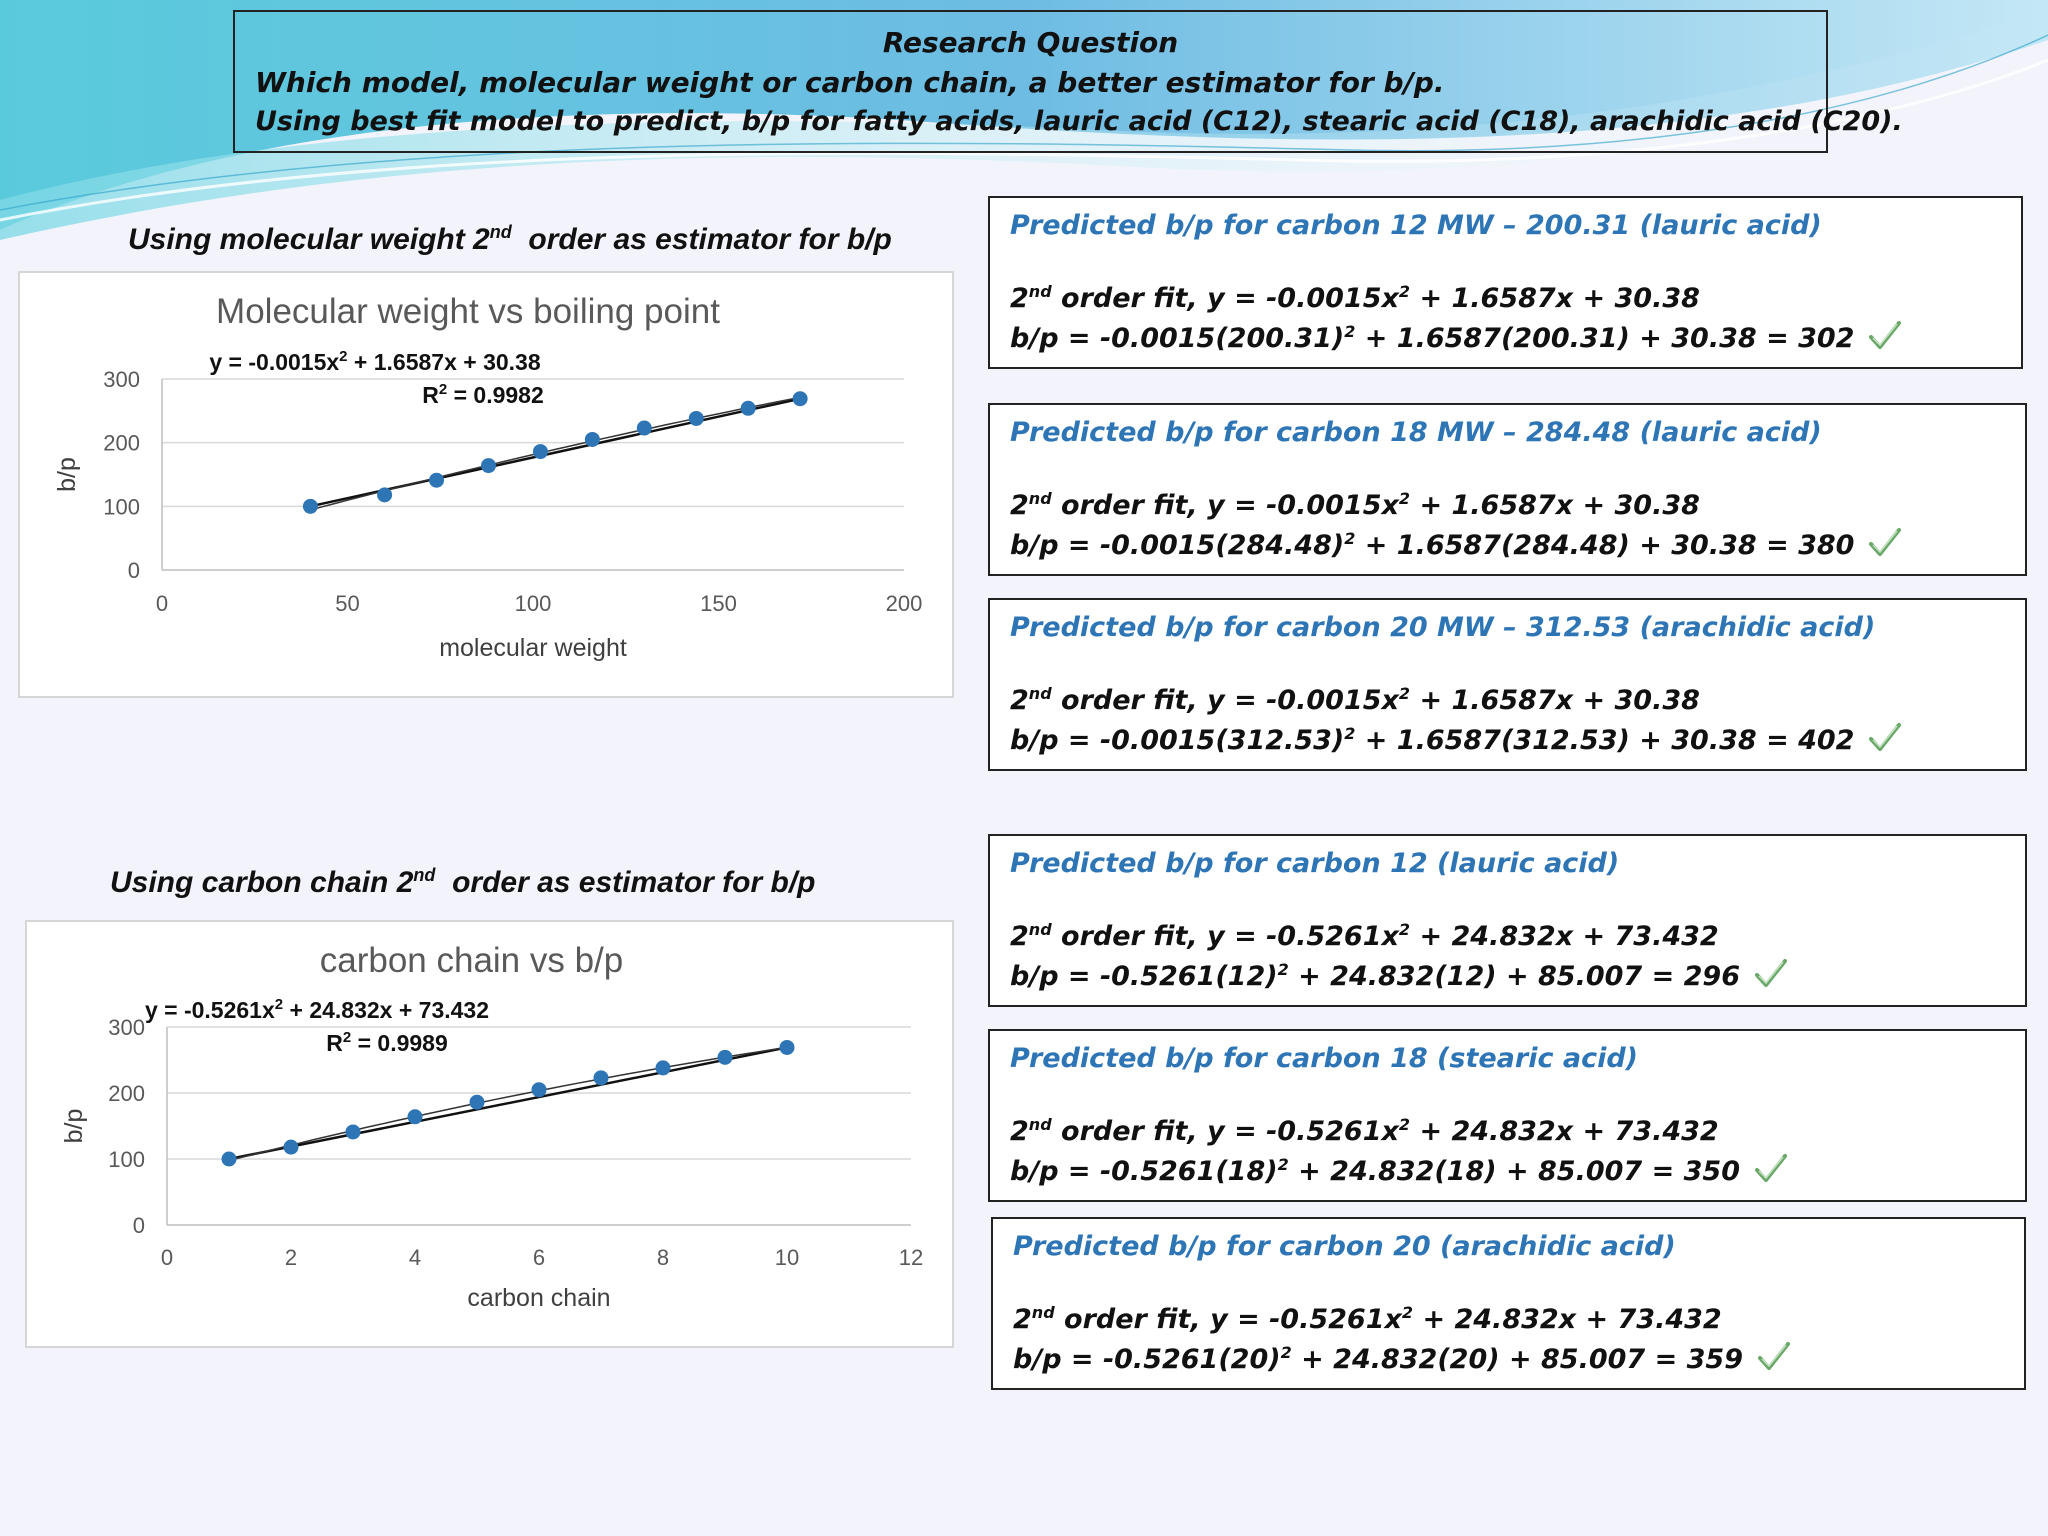  Describe the element at coordinates (74, 1126) in the screenshot. I see `y-axis-label: b/p` at that location.